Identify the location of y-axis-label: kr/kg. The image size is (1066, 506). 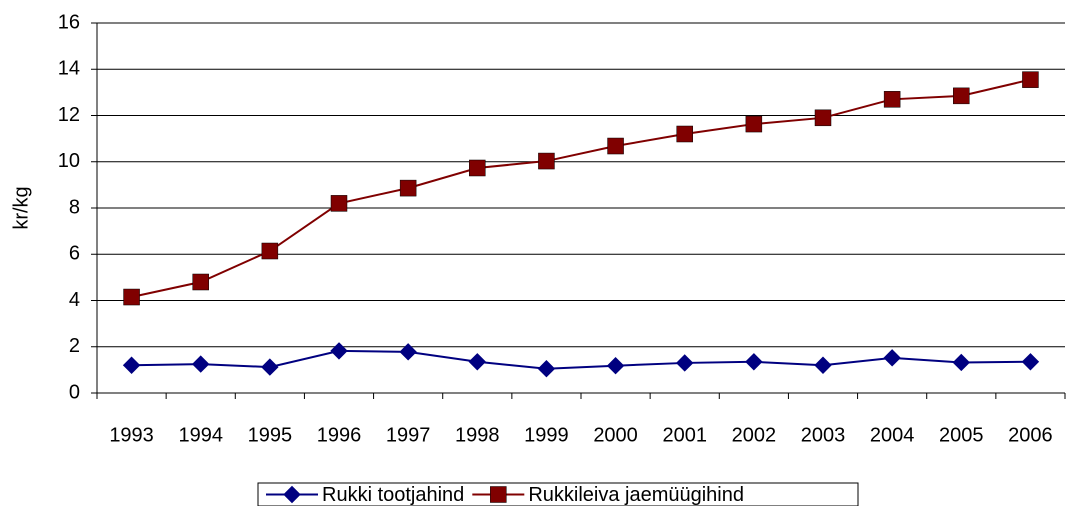
(21, 207).